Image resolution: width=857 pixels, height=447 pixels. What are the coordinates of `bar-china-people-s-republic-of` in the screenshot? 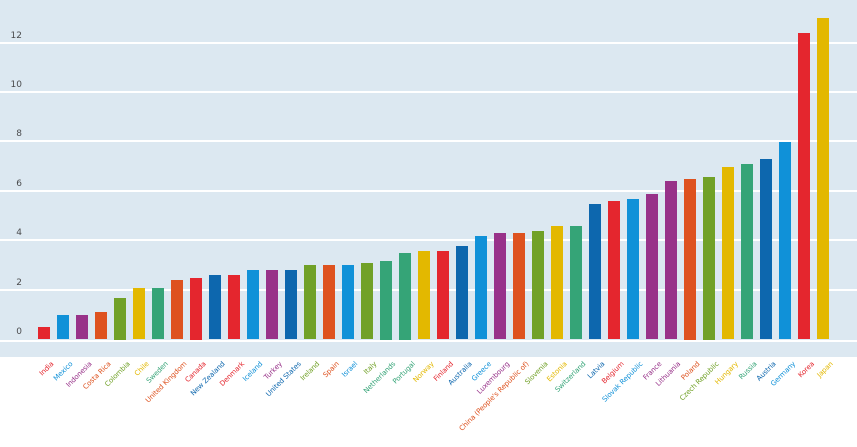 It's located at (519, 286).